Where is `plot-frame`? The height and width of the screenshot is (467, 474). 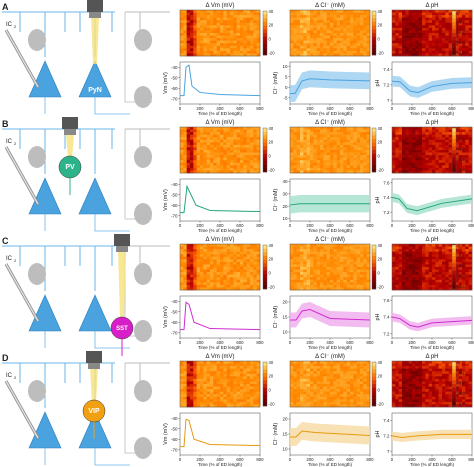 plot-frame is located at coordinates (220, 434).